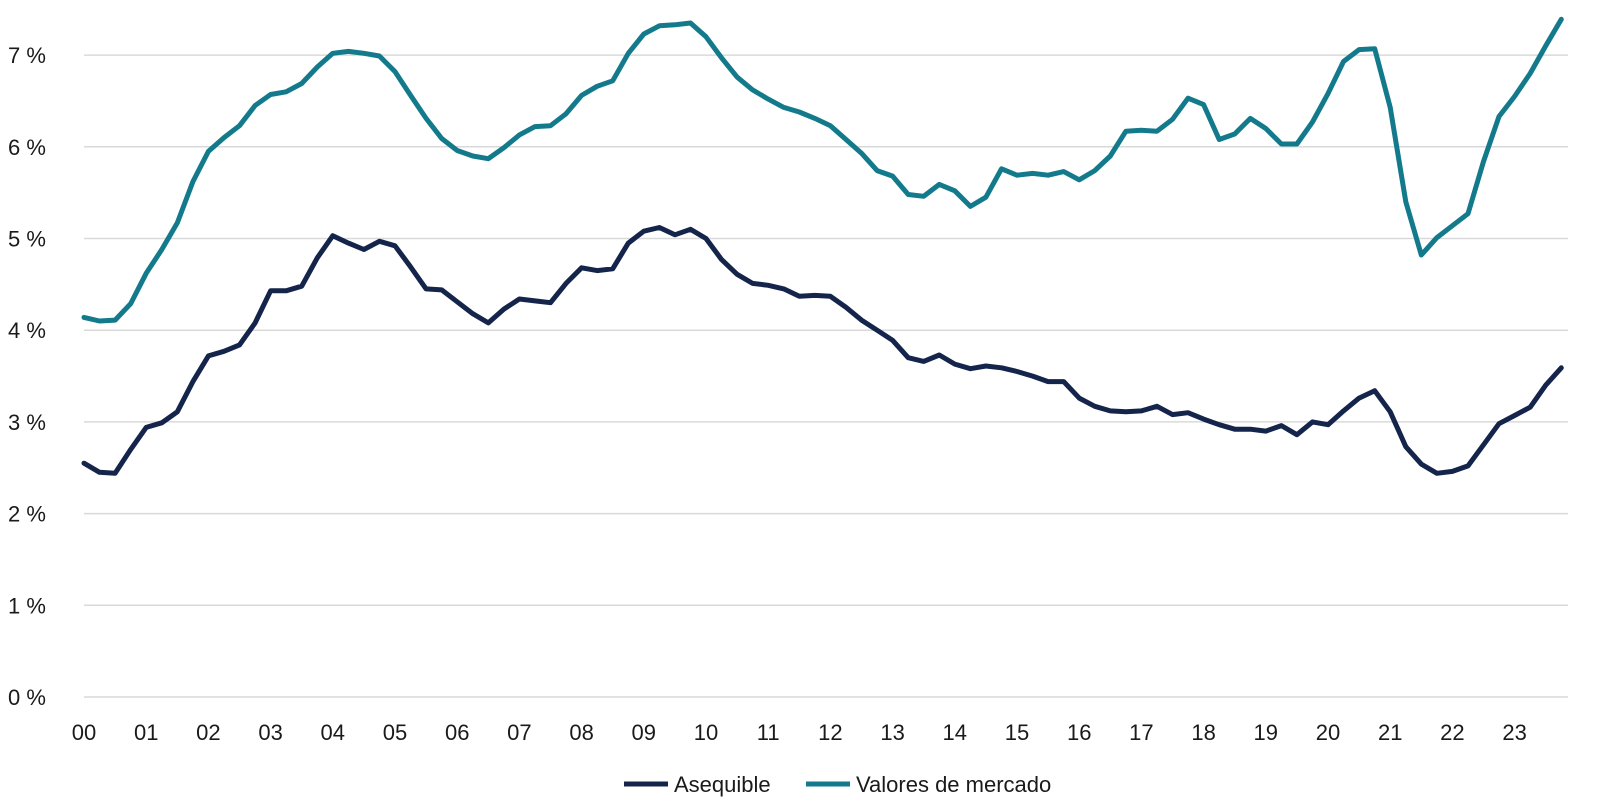 The width and height of the screenshot is (1600, 804). What do you see at coordinates (1079, 732) in the screenshot?
I see `x-tick-label: 16` at bounding box center [1079, 732].